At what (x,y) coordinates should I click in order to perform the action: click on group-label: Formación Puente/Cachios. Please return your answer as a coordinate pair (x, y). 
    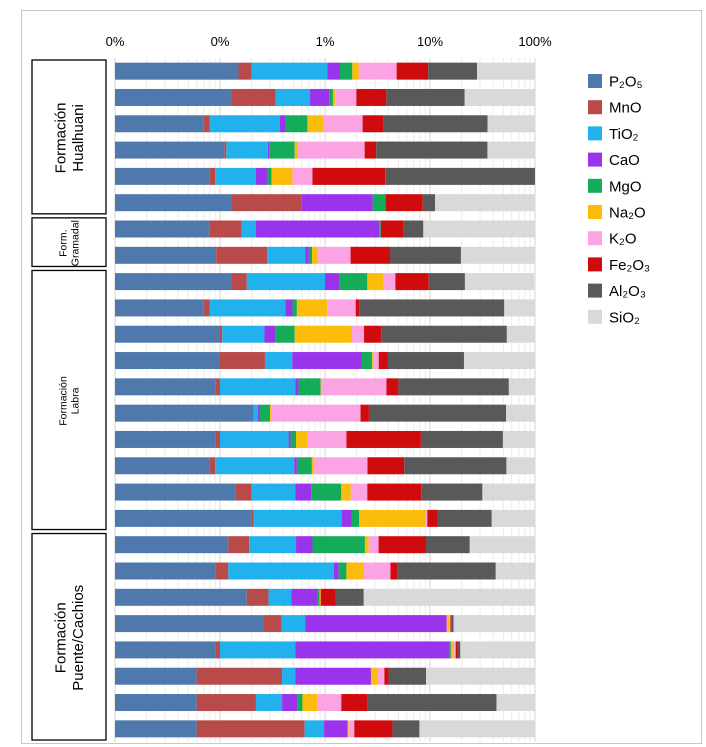
    Looking at the image, I should click on (70, 638).